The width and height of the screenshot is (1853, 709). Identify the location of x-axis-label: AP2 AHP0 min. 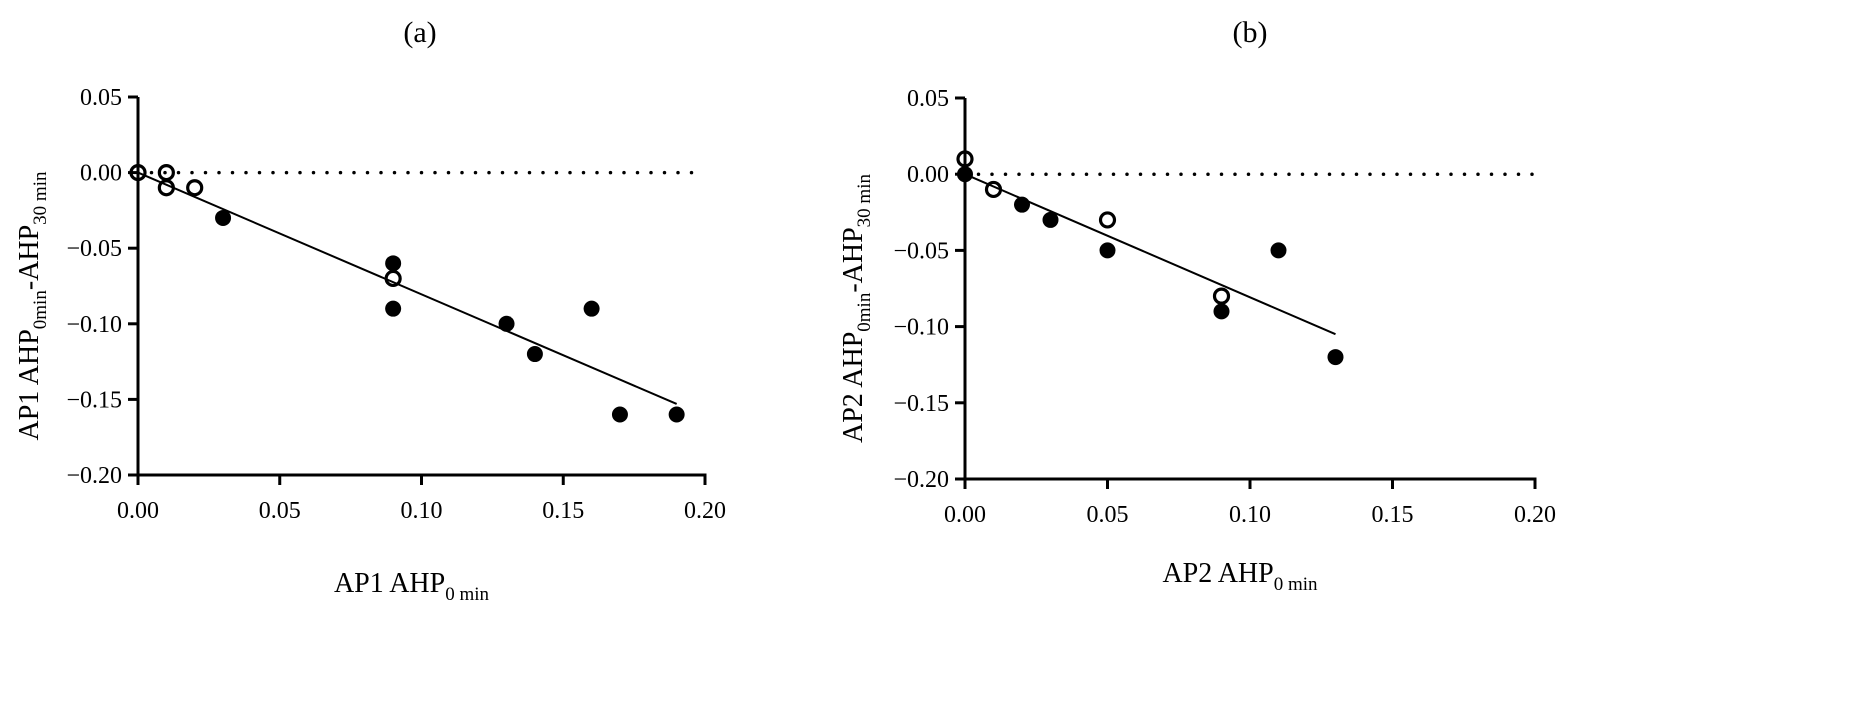
(1240, 576).